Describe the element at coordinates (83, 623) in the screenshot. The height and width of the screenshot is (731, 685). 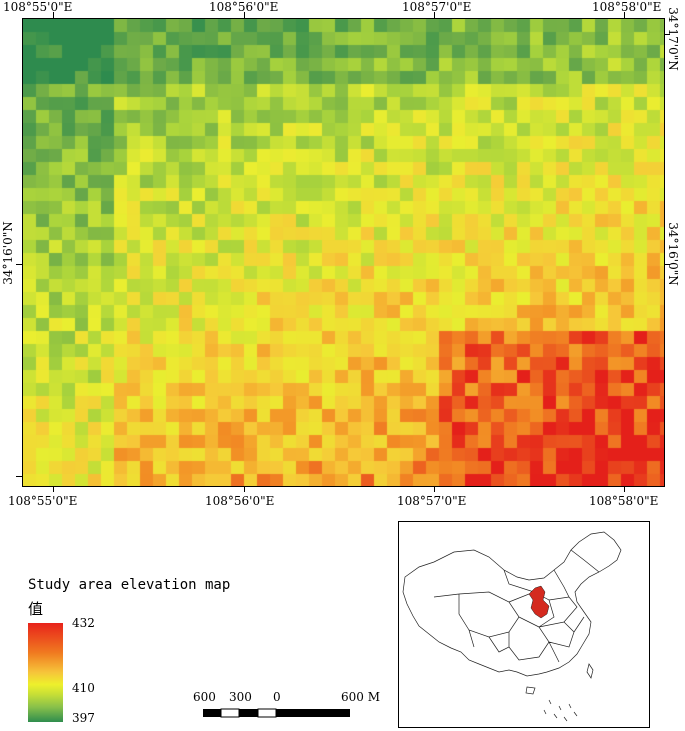
I see `legend-max-value: 432` at that location.